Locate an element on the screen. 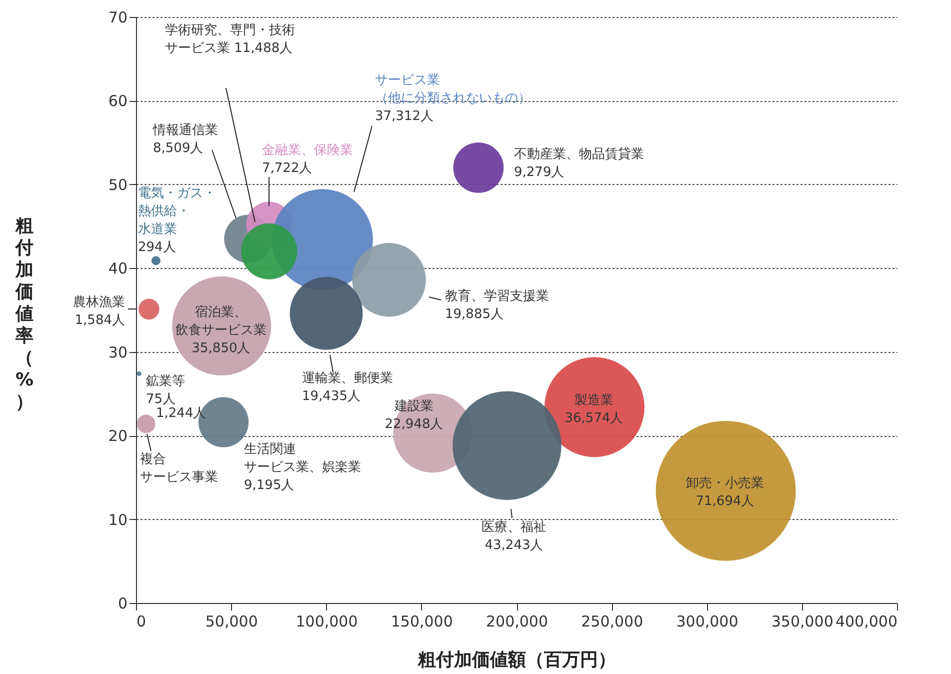 This screenshot has width=951, height=674. series-label: 製造業 is located at coordinates (594, 400).